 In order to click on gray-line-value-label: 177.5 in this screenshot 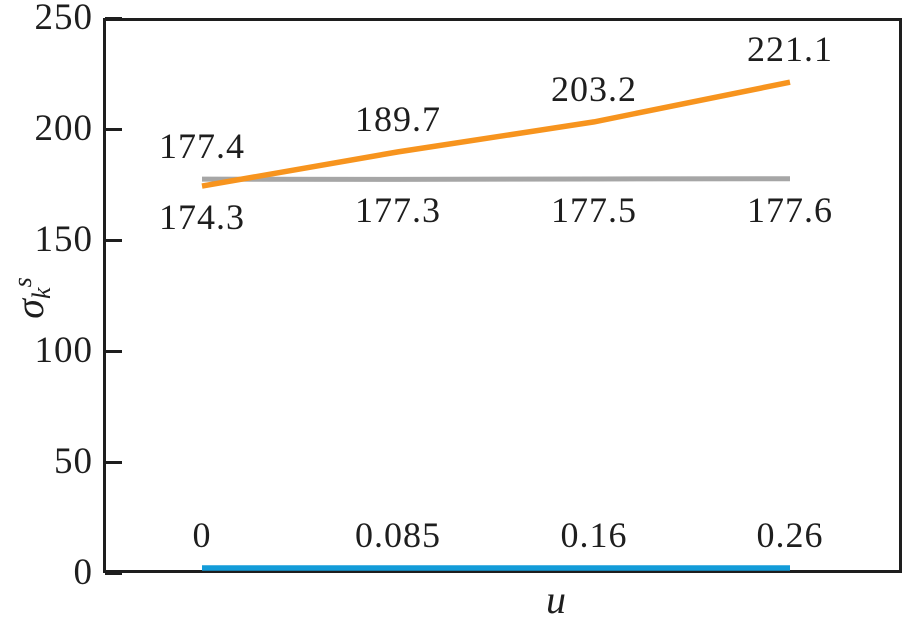, I will do `click(594, 209)`.